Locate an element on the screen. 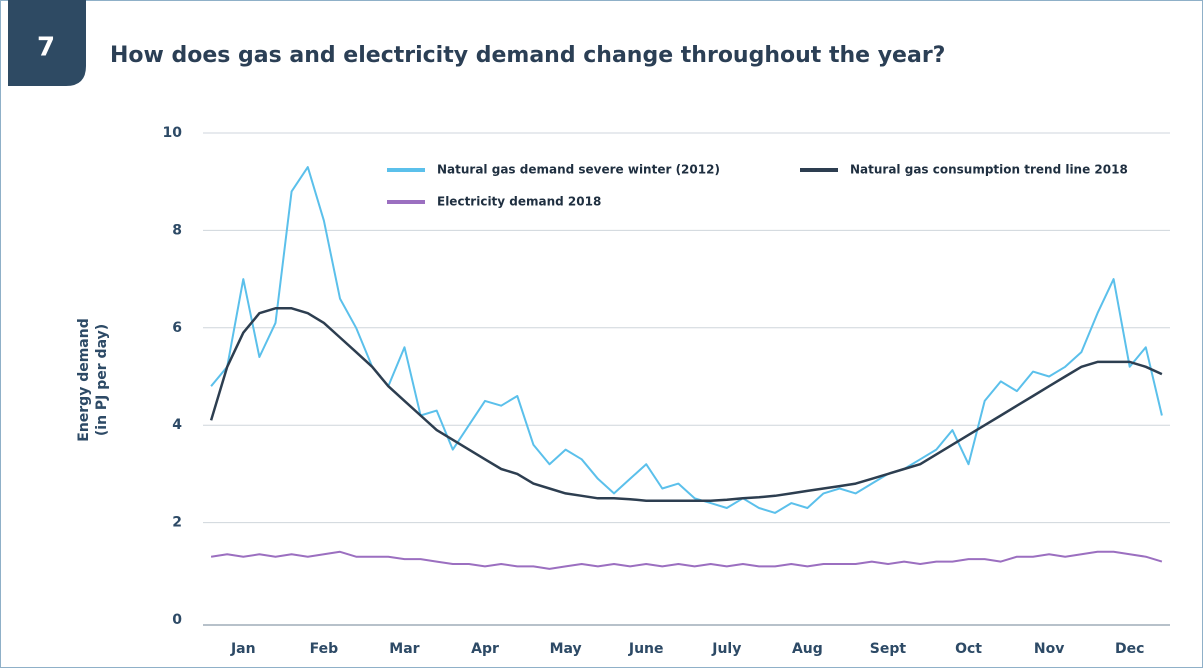 Image resolution: width=1203 pixels, height=668 pixels. x-tick-label: May is located at coordinates (566, 649).